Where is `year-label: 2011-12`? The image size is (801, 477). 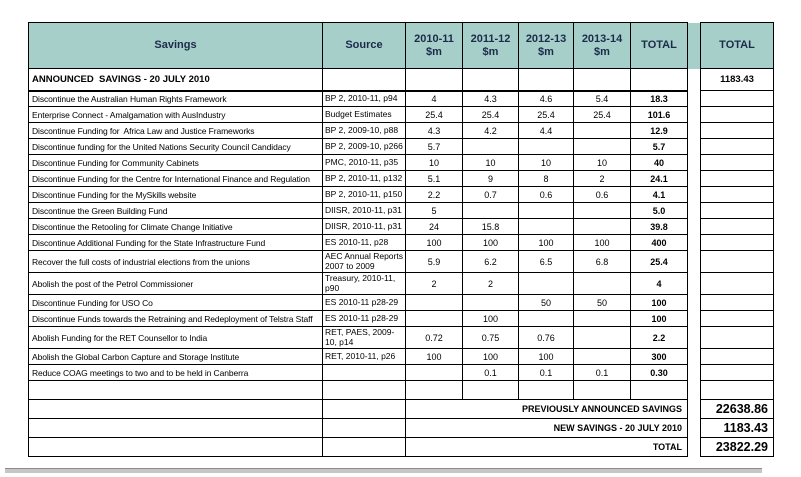
year-label: 2011-12 is located at coordinates (490, 38).